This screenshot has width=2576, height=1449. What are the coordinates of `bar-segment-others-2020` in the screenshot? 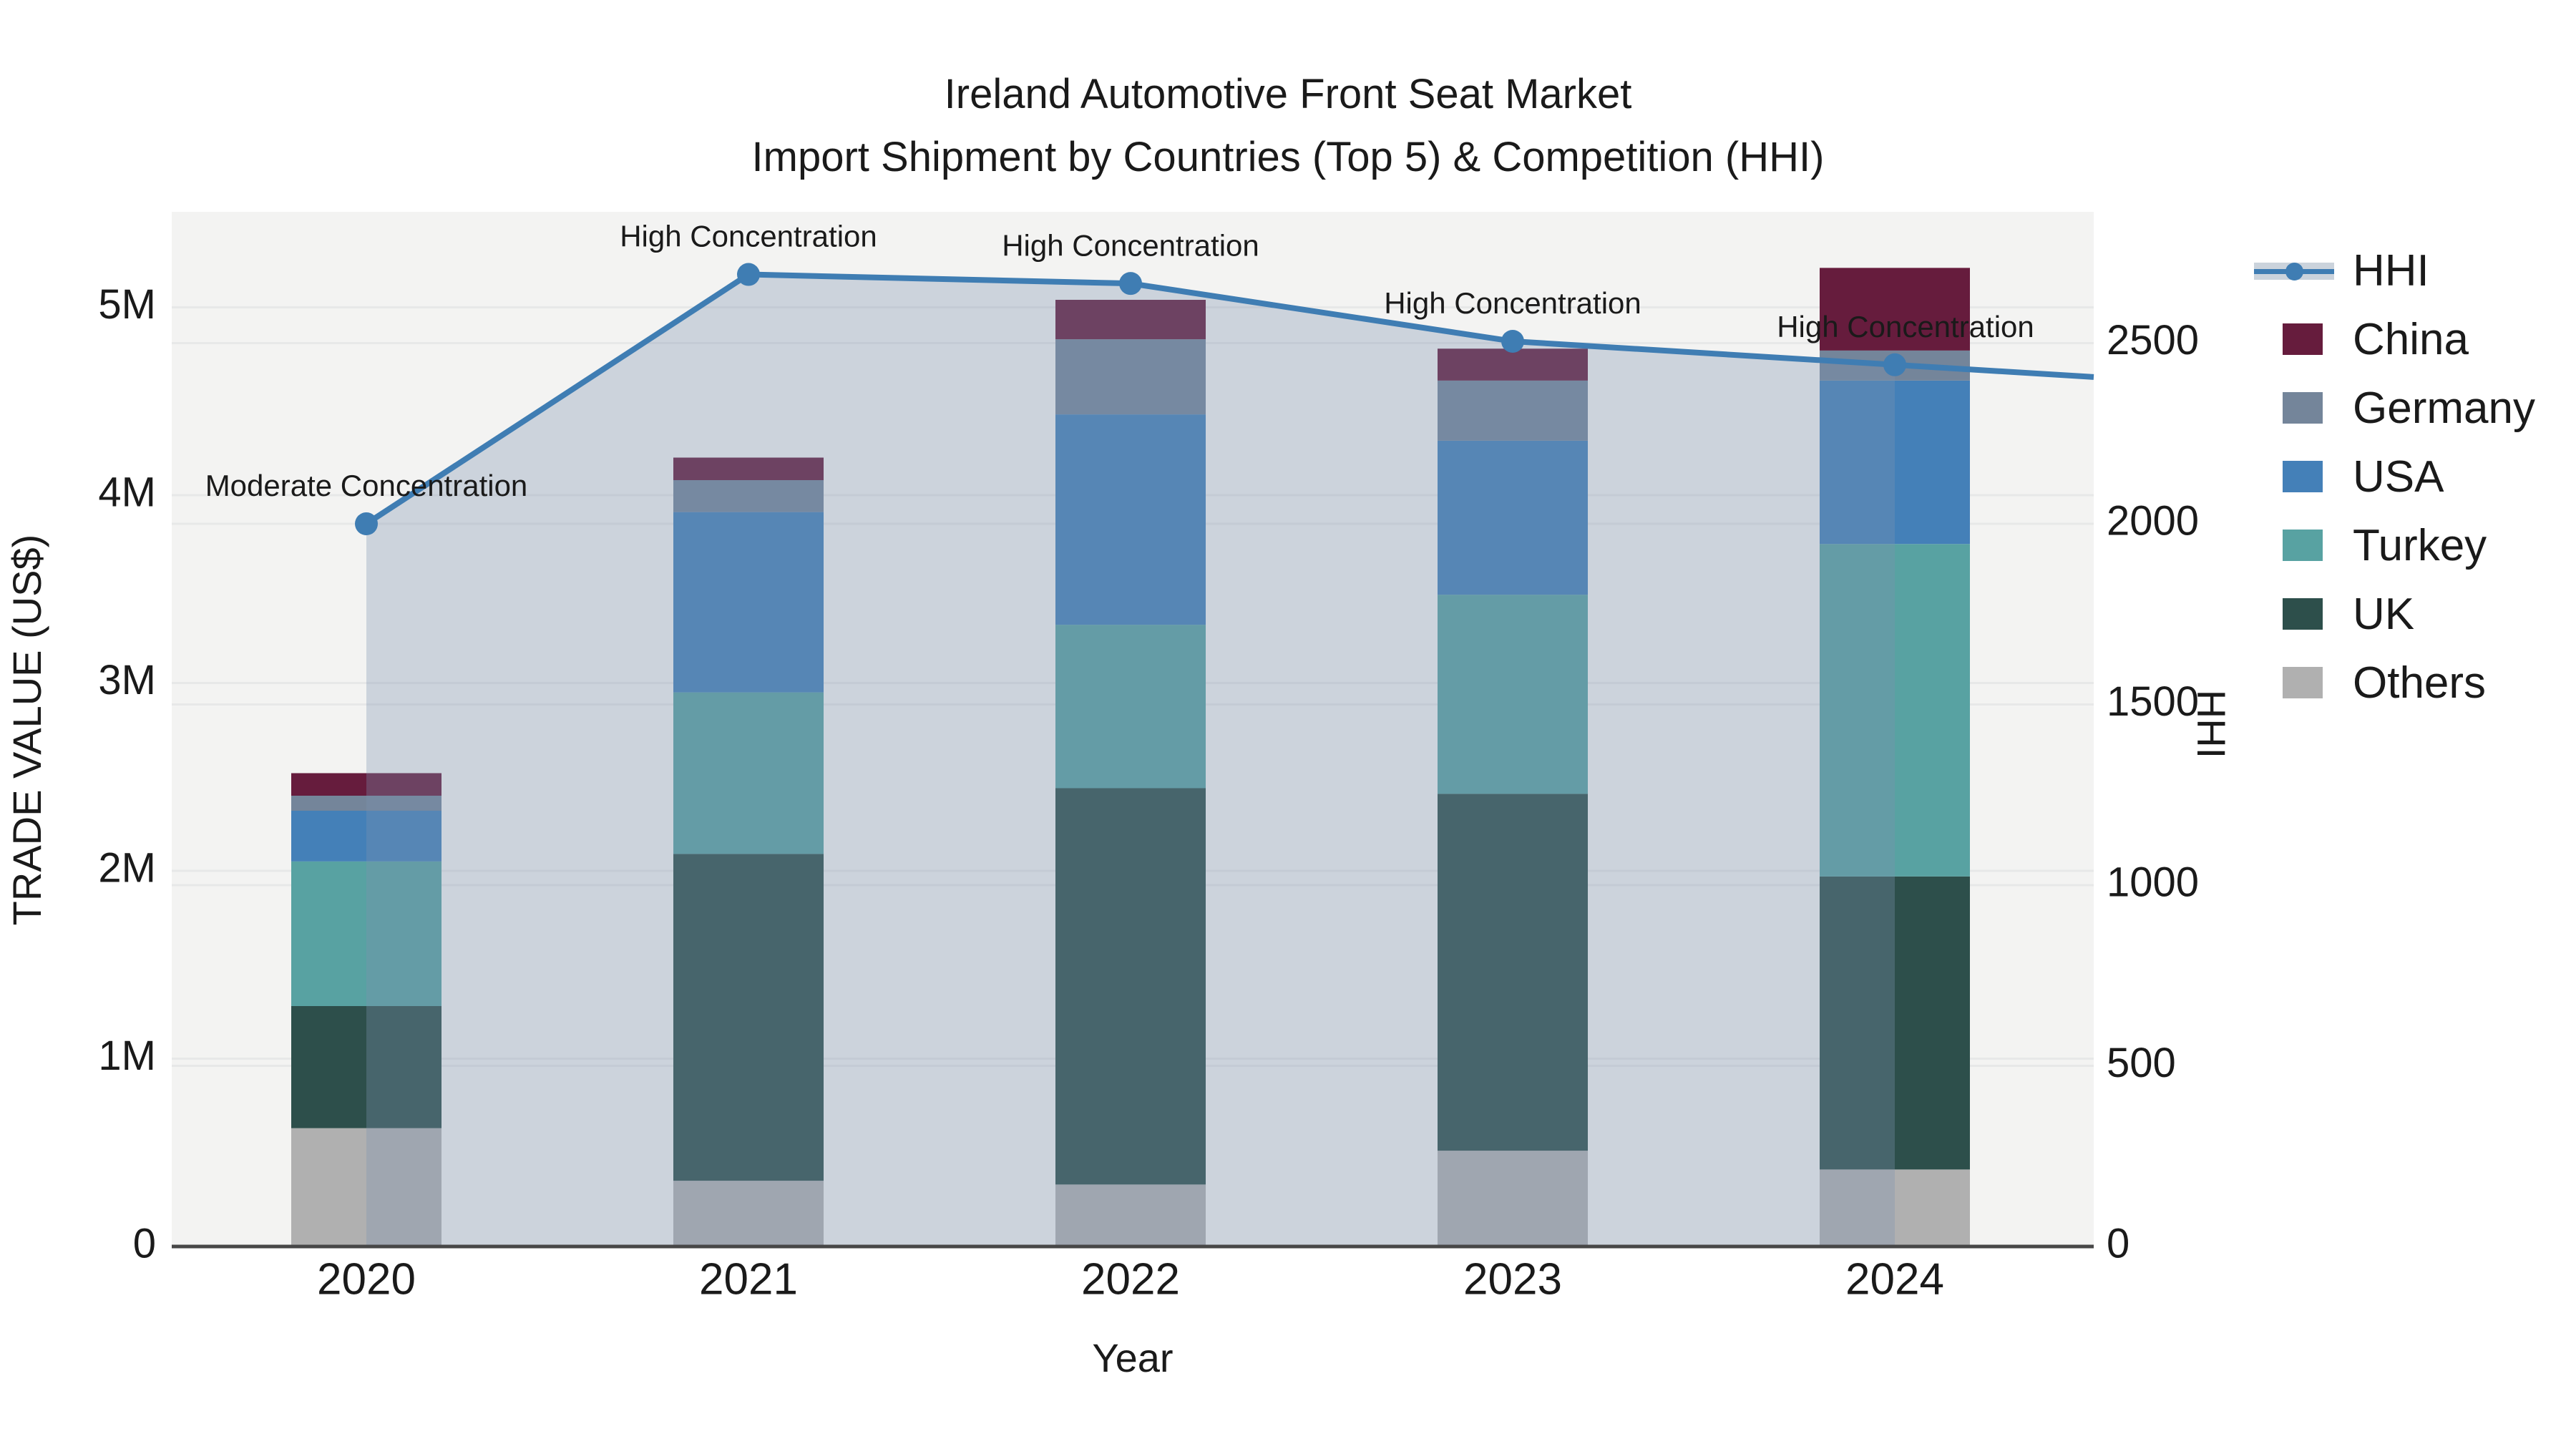 It's located at (366, 1187).